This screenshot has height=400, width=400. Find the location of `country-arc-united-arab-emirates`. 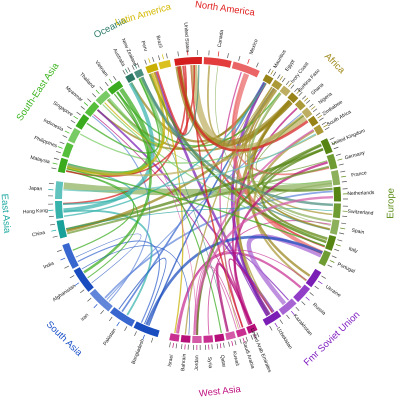

country-arc-united-arab-emirates is located at coordinates (252, 328).